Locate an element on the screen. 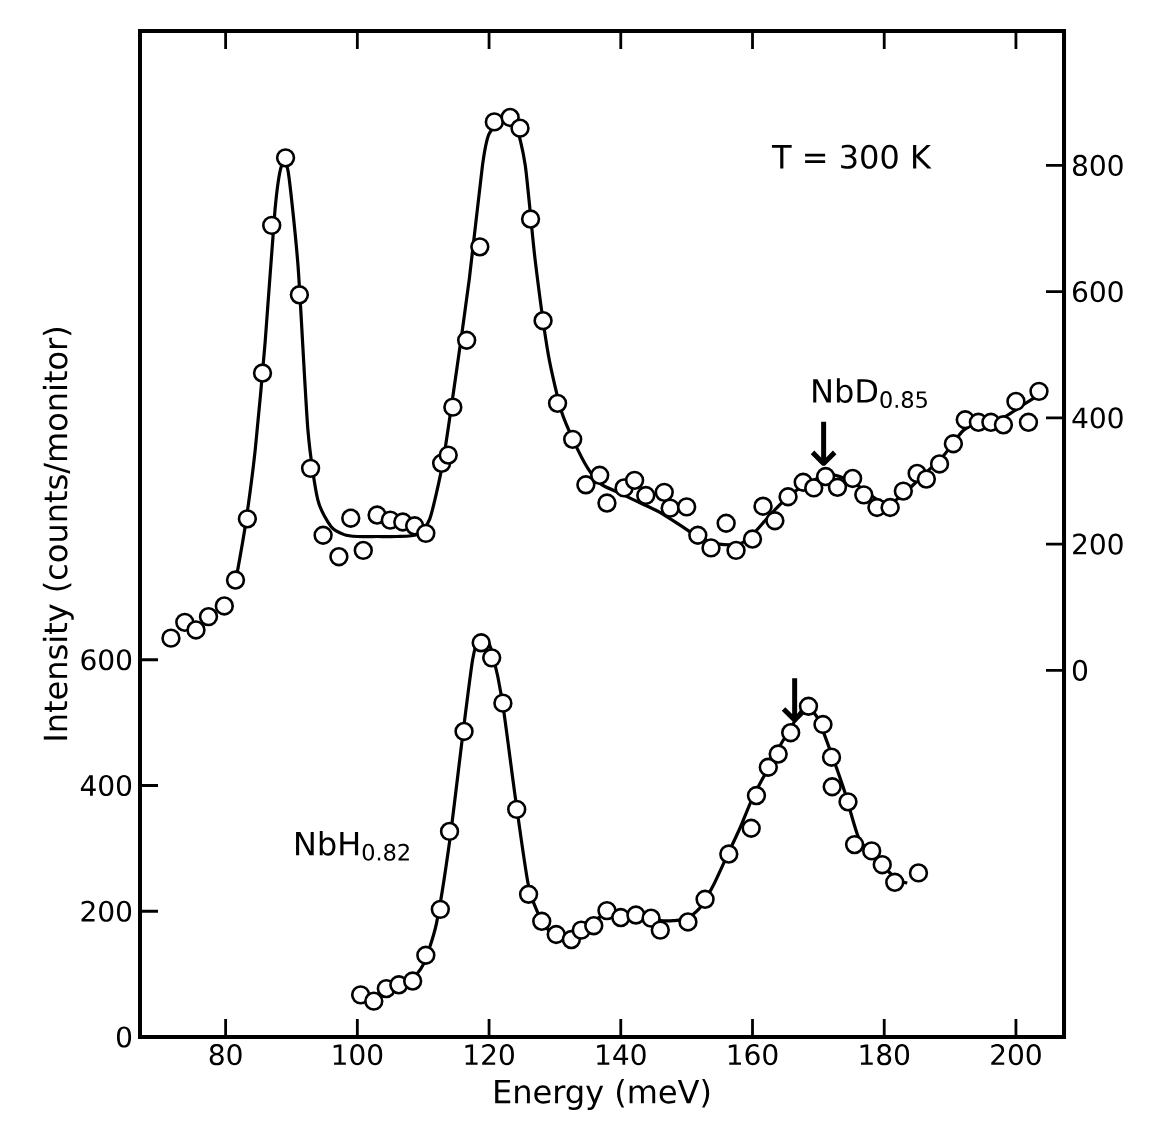 The width and height of the screenshot is (1160, 1126). annotation: ↓ is located at coordinates (823, 443).